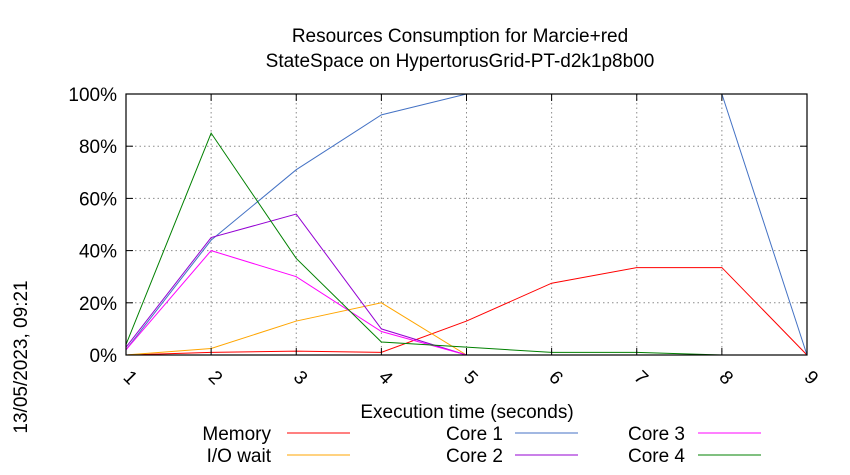  I want to click on x-tick-label: 1, so click(130, 378).